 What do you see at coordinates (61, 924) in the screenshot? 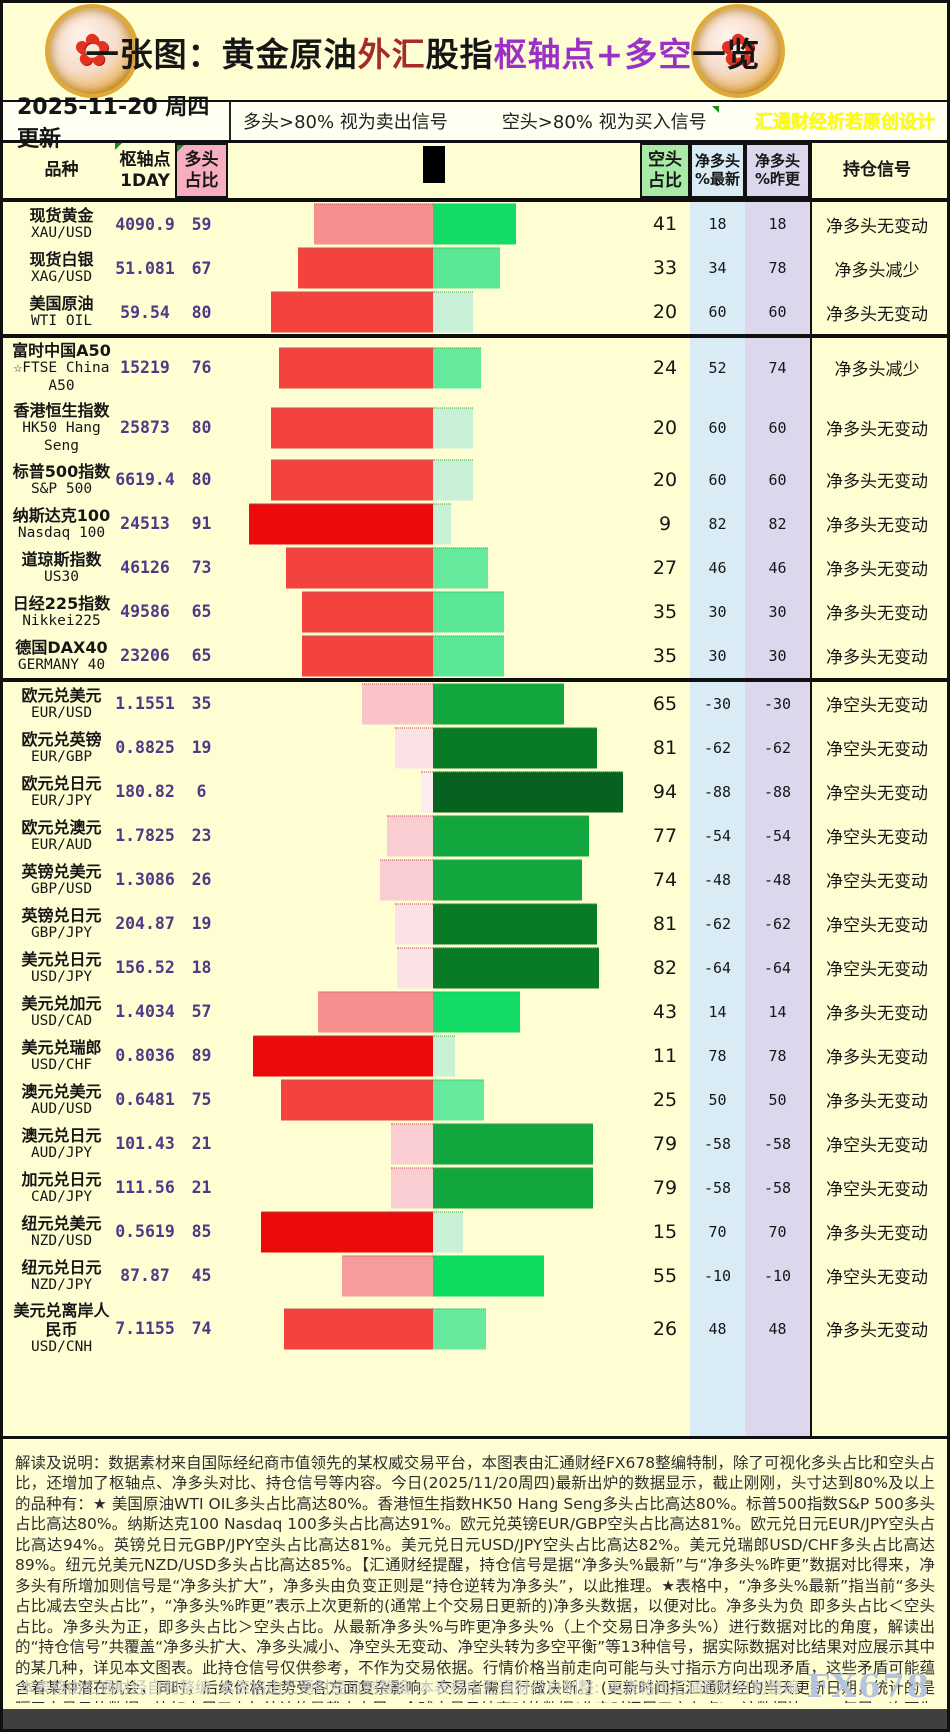
I see `product-name: 英镑兑日元 GBP/JPY` at bounding box center [61, 924].